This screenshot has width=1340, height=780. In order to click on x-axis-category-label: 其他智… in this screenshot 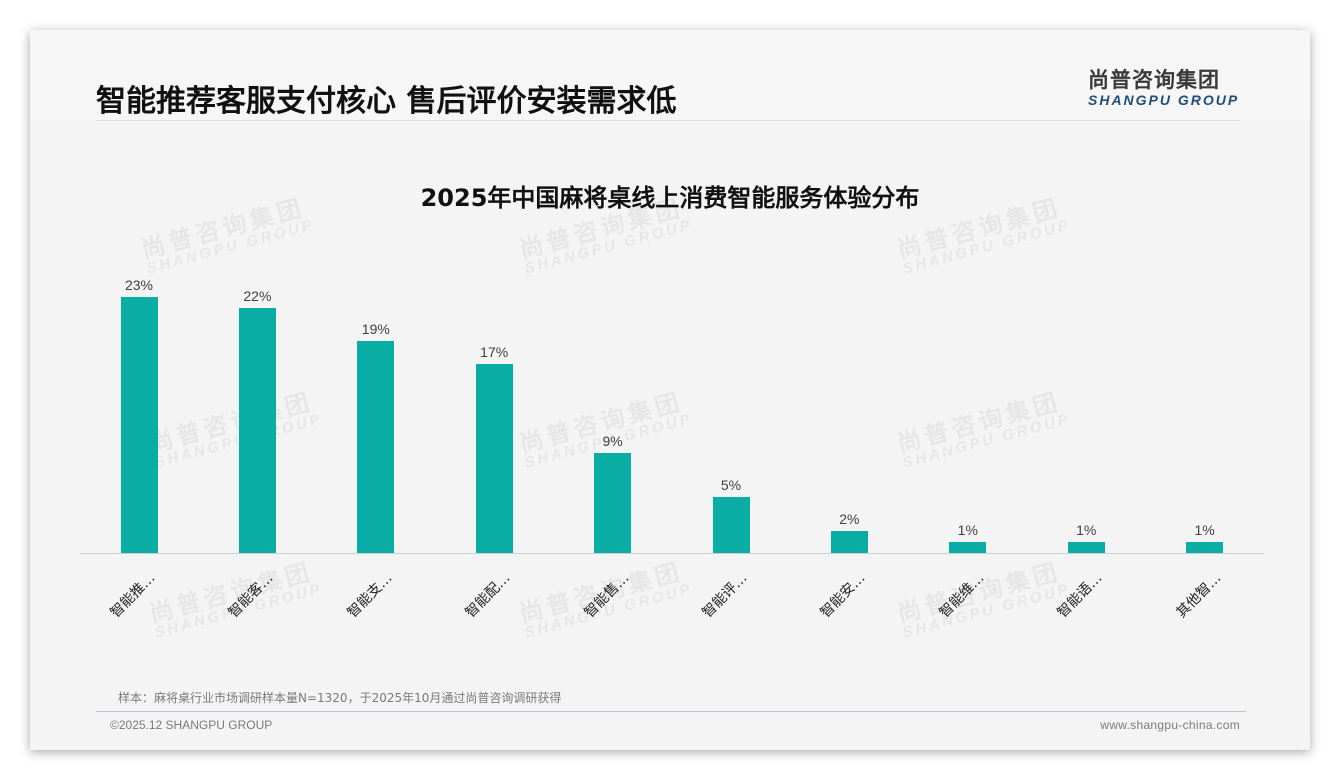, I will do `click(1199, 596)`.